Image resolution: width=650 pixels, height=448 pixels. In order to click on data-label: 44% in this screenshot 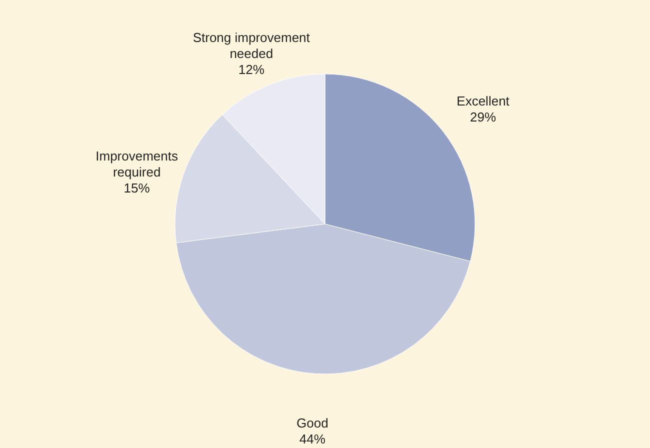, I will do `click(312, 439)`.